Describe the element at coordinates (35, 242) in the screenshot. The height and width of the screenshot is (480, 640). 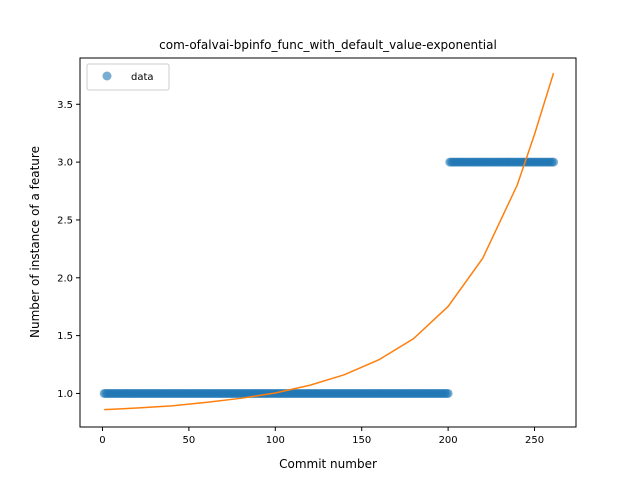
I see `y-axis-label: Number of instance of a feature` at that location.